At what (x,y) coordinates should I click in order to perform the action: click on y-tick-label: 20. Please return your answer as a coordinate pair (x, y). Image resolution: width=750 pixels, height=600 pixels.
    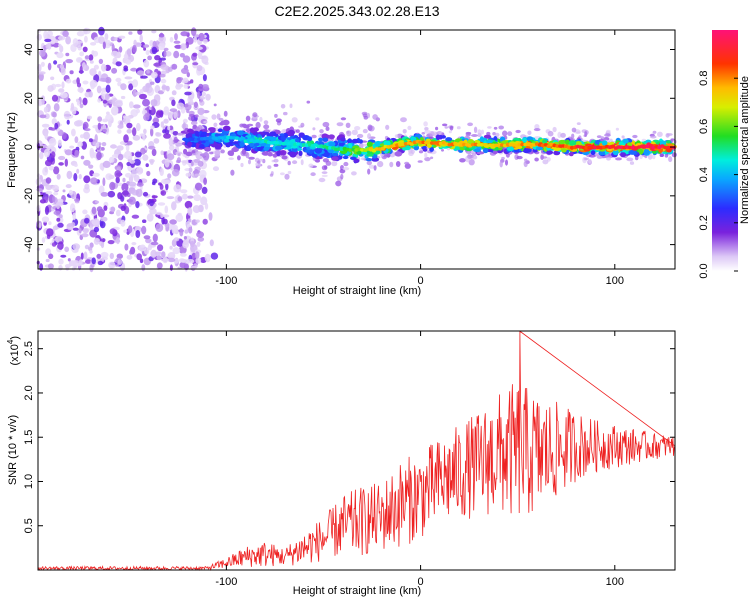
    Looking at the image, I should click on (29, 98).